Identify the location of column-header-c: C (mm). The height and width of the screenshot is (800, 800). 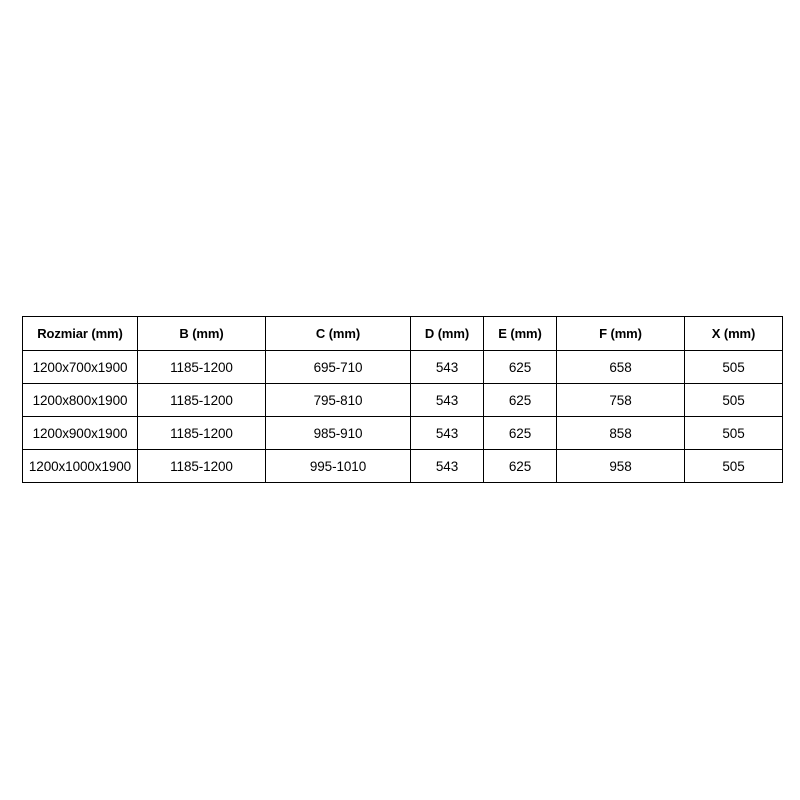
(338, 333).